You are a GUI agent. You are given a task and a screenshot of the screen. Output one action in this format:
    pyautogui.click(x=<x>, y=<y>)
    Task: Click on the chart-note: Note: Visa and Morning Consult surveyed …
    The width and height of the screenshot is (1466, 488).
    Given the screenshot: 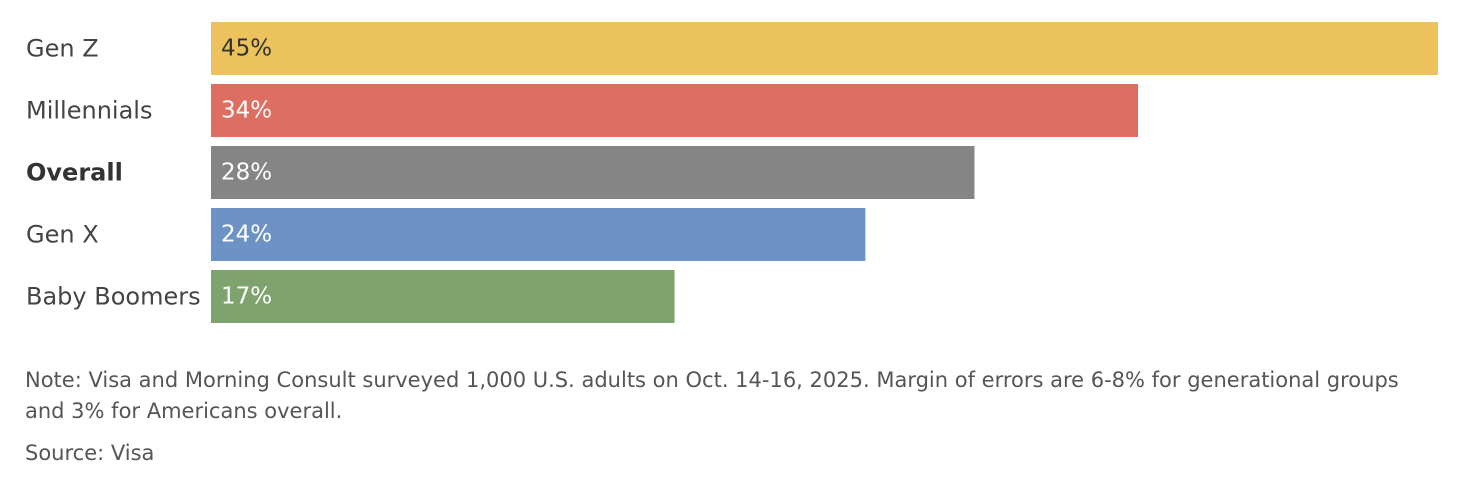 What is the action you would take?
    pyautogui.click(x=712, y=395)
    